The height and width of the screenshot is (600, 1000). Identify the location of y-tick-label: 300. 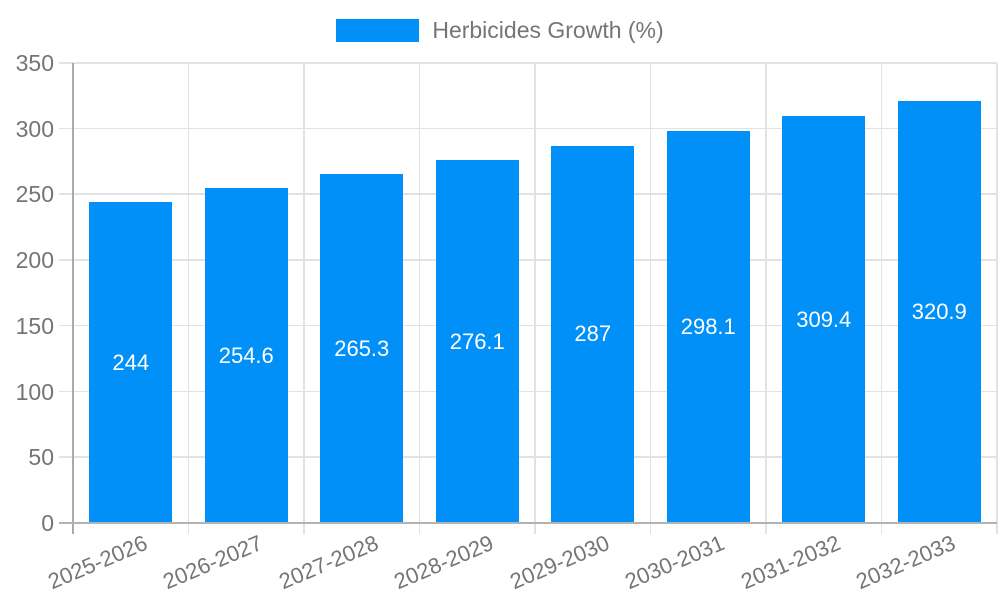
(34, 128).